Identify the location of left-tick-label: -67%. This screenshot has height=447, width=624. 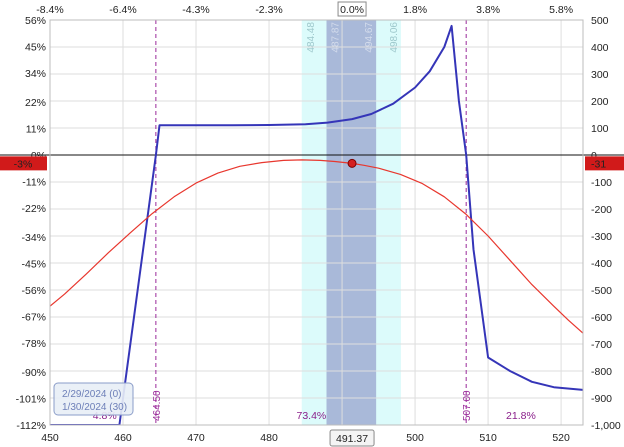
(33, 318).